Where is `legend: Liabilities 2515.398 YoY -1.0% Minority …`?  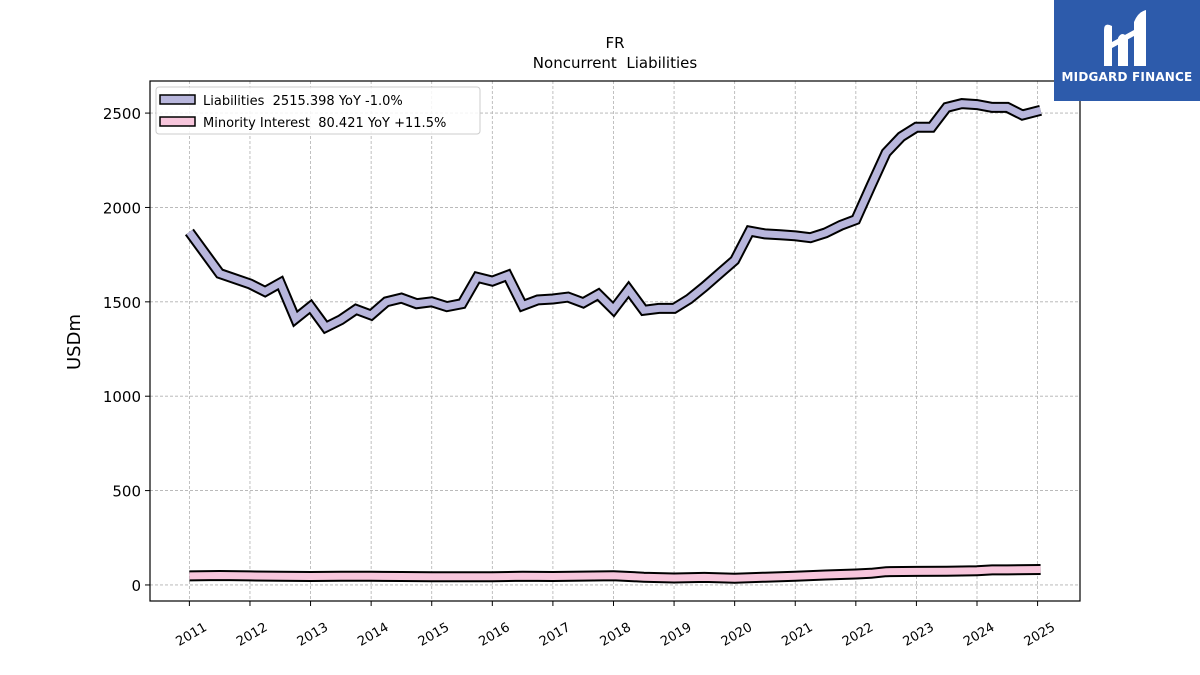 legend: Liabilities 2515.398 YoY -1.0% Minority … is located at coordinates (318, 110).